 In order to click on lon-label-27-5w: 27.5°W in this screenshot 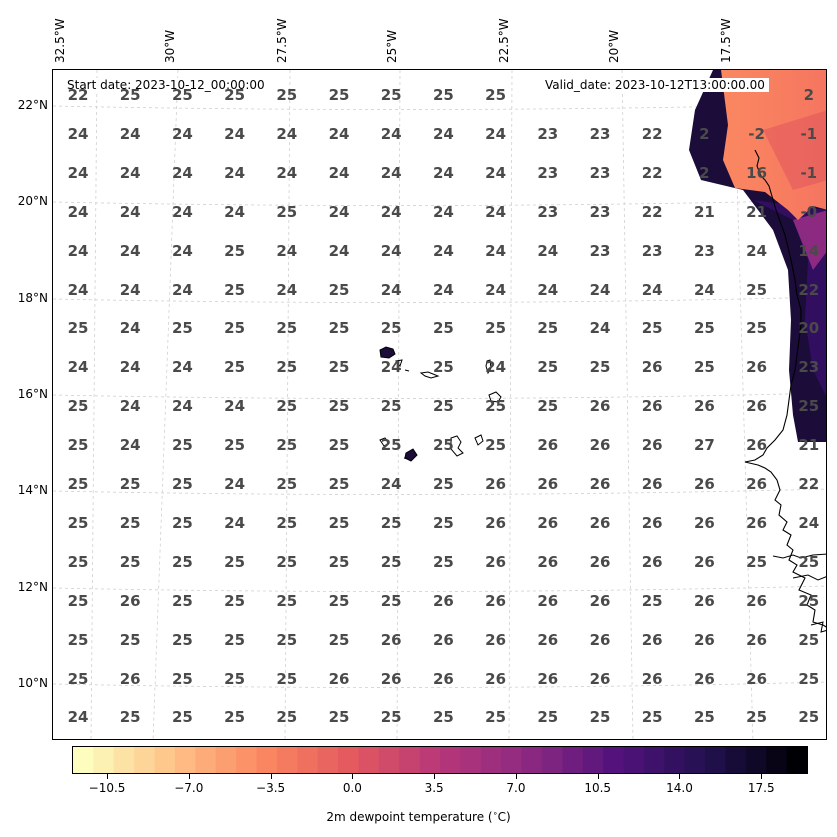, I will do `click(282, 40)`.